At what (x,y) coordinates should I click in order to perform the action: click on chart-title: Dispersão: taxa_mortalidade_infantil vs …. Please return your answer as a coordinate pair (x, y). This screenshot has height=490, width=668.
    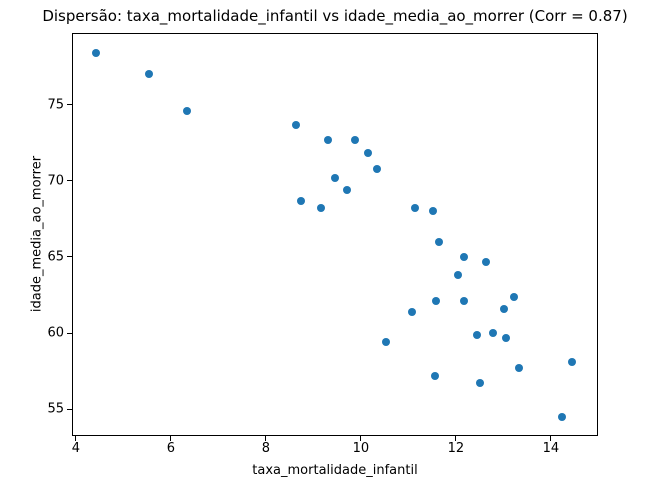
    Looking at the image, I should click on (335, 16).